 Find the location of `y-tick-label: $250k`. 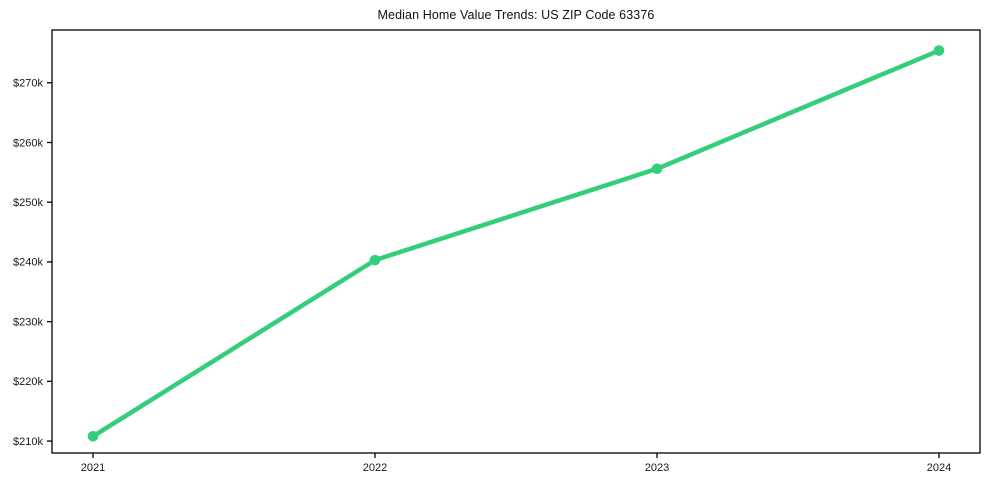

y-tick-label: $250k is located at coordinates (28, 203).